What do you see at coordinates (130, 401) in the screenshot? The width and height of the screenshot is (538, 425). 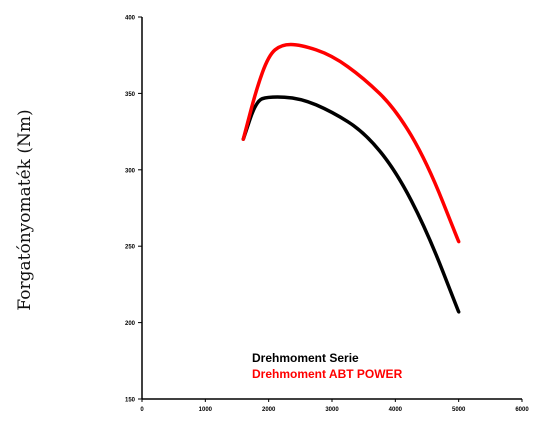 I see `y-tick-label: 150` at bounding box center [130, 401].